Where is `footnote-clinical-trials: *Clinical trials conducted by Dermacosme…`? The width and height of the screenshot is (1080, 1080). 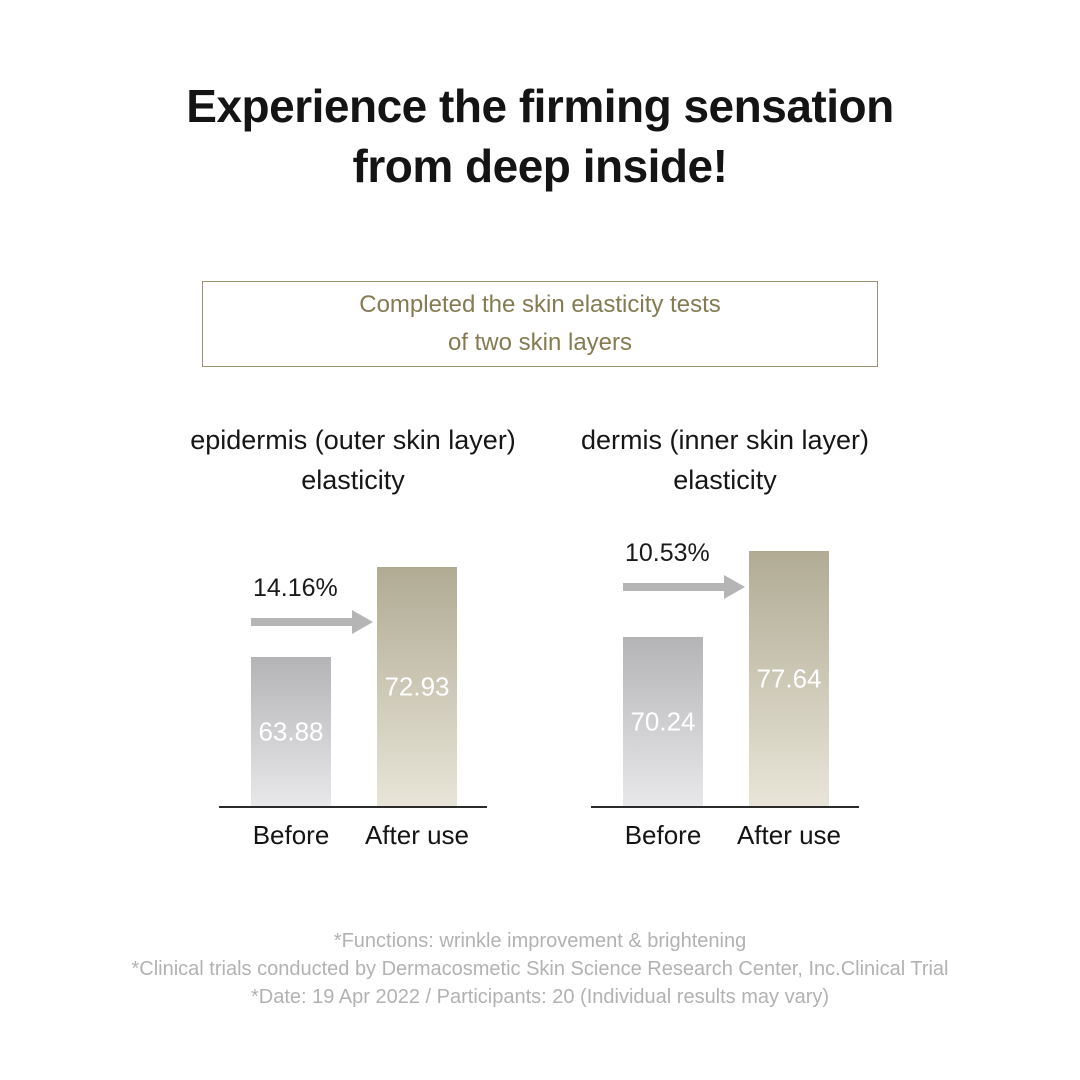
footnote-clinical-trials: *Clinical trials conducted by Dermacosme… is located at coordinates (540, 969).